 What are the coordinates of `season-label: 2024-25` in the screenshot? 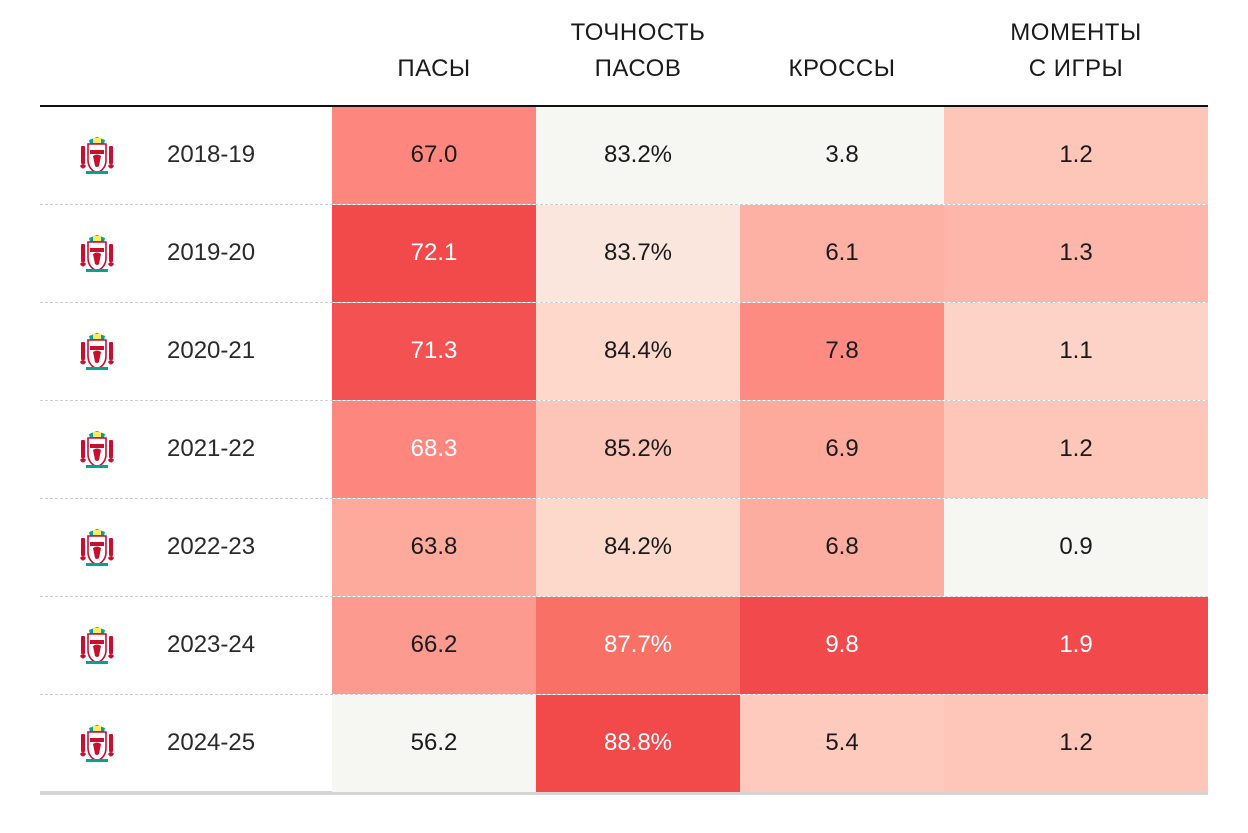 It's located at (211, 742).